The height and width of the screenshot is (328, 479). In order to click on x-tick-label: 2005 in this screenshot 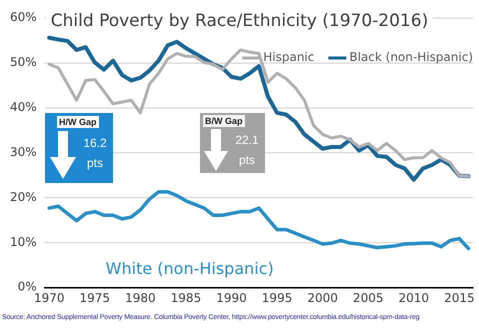, I will do `click(368, 297)`.